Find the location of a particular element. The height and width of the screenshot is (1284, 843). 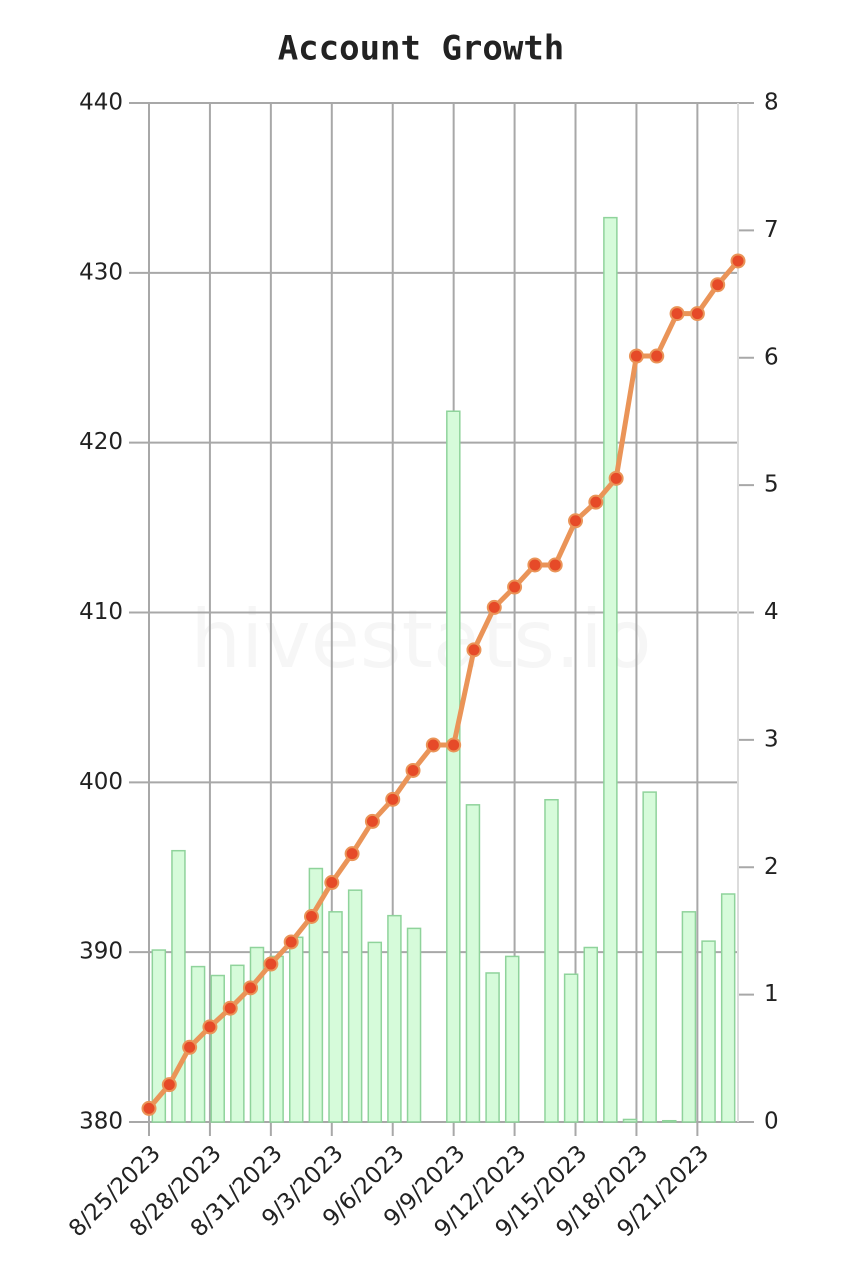

chart-title: Account Growth is located at coordinates (421, 49).